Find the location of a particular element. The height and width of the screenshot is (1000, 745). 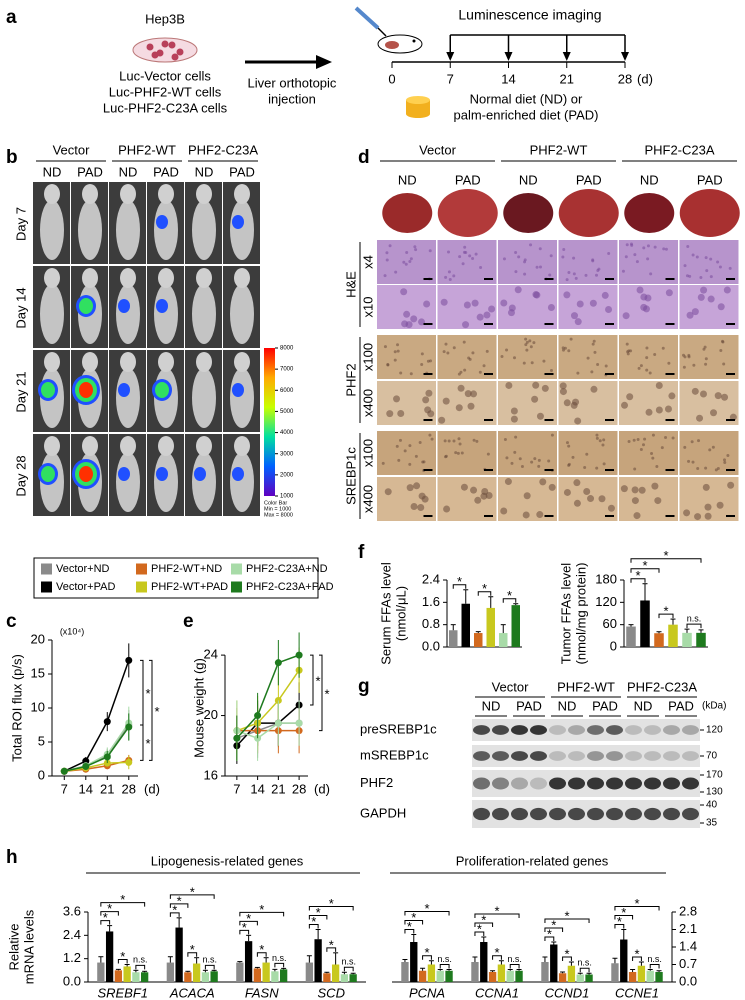

blot-label: GAPDH is located at coordinates (383, 812).